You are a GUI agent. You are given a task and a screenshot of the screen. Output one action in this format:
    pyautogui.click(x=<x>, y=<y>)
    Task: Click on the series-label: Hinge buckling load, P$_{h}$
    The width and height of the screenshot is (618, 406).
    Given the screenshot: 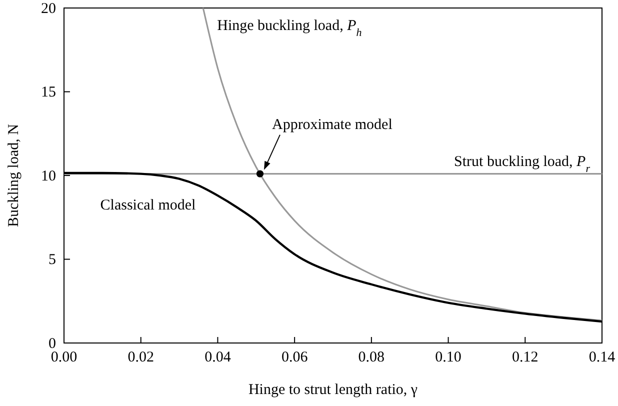 What is the action you would take?
    pyautogui.click(x=289, y=28)
    